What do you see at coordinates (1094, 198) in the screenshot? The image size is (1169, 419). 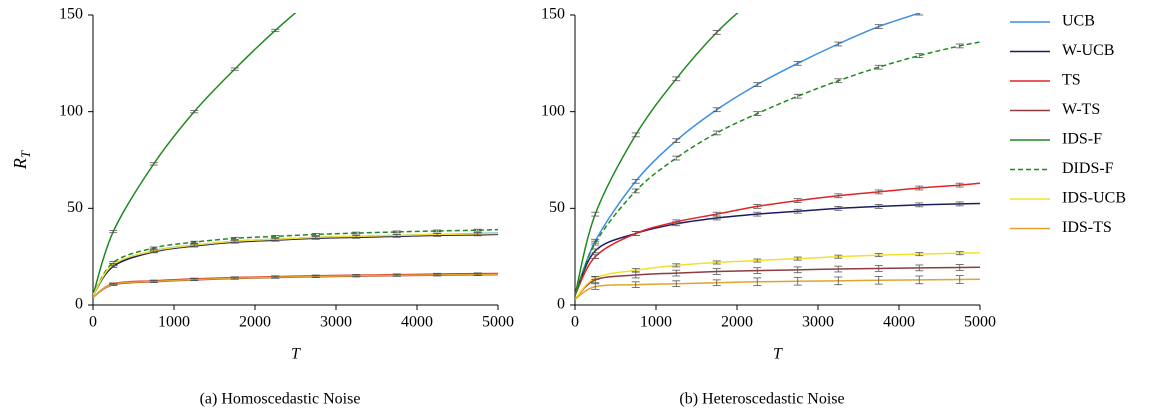 I see `legend-label: IDS-UCB` at bounding box center [1094, 198].